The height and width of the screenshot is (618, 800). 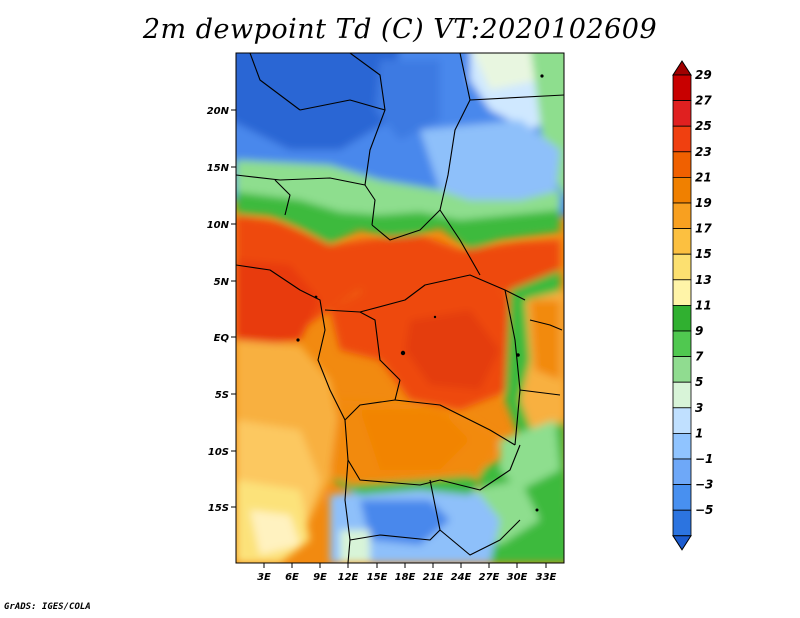 What do you see at coordinates (377, 577) in the screenshot?
I see `lon-tick-label: 15E` at bounding box center [377, 577].